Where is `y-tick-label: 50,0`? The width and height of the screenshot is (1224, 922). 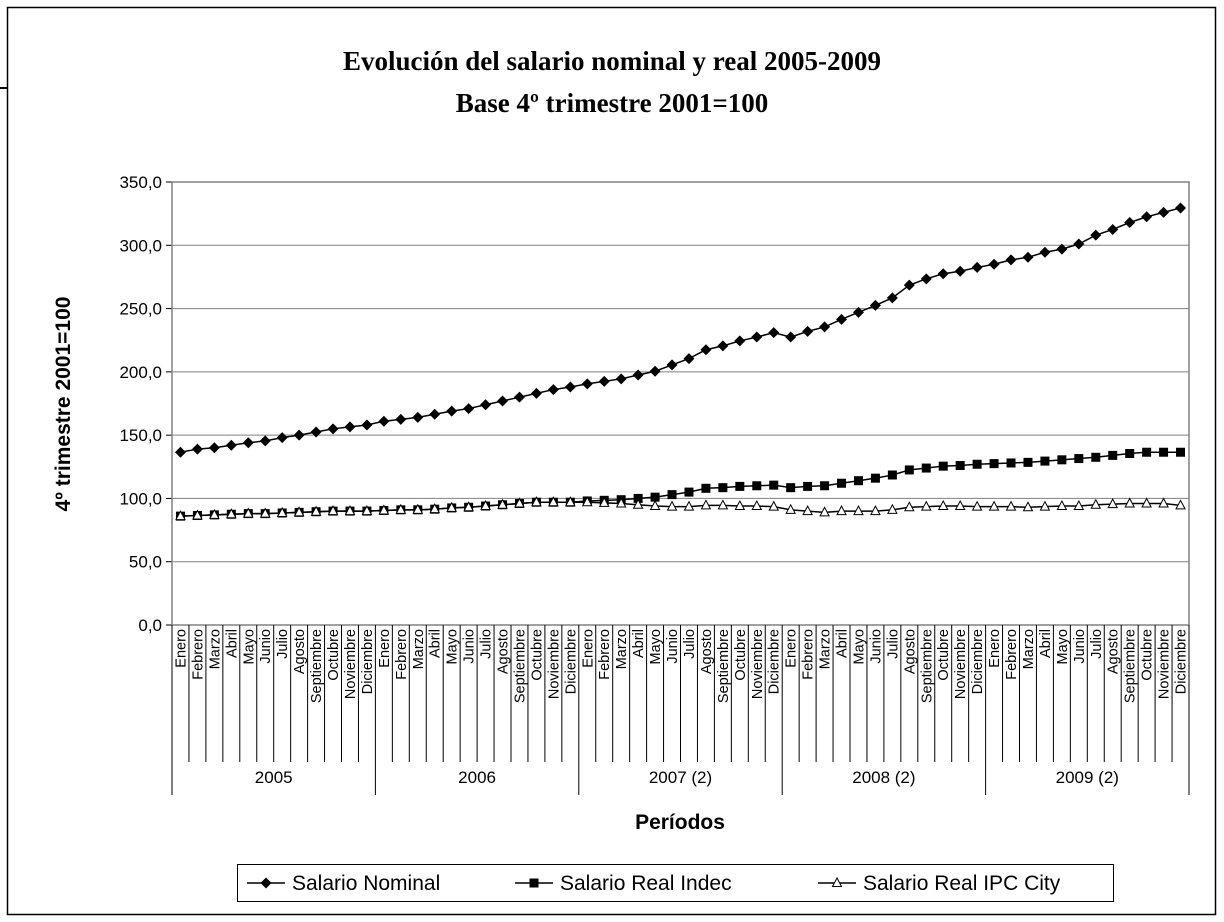 y-tick-label: 50,0 is located at coordinates (145, 562).